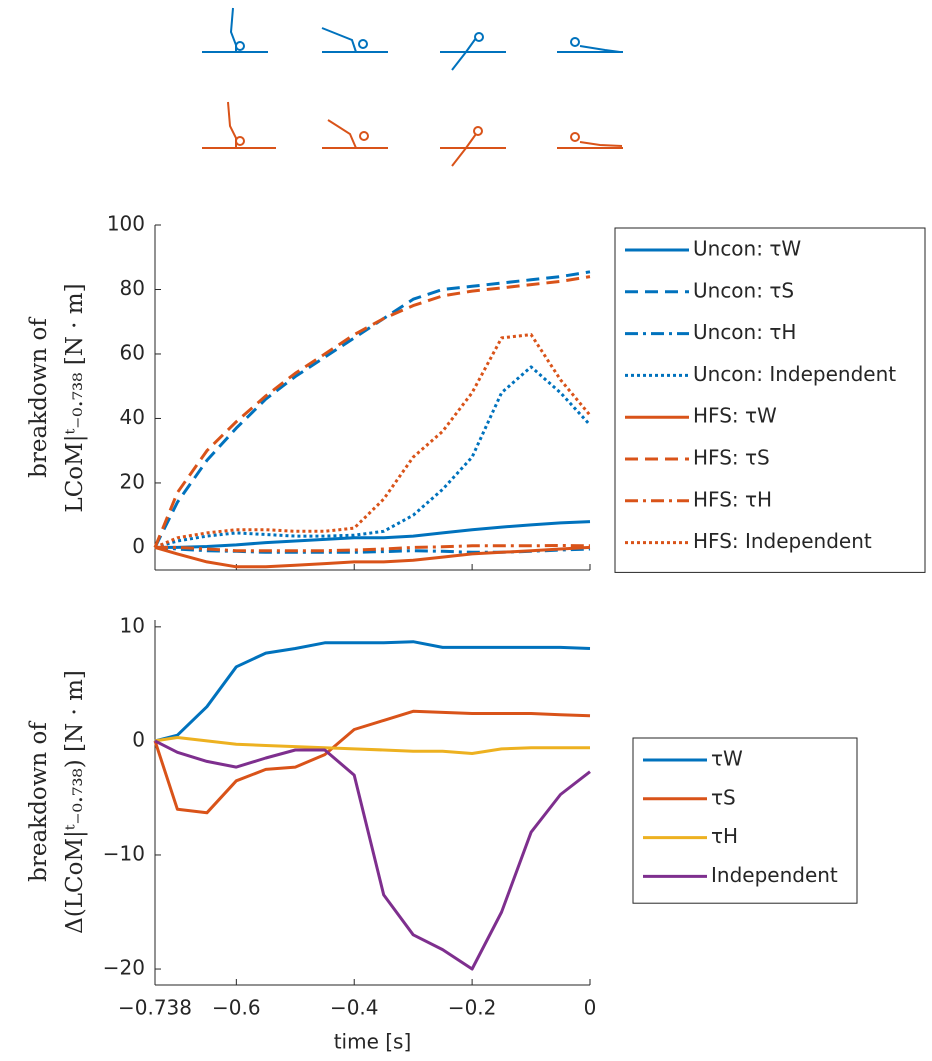 This screenshot has width=932, height=1061. I want to click on pose-icons-hfs, so click(412, 134).